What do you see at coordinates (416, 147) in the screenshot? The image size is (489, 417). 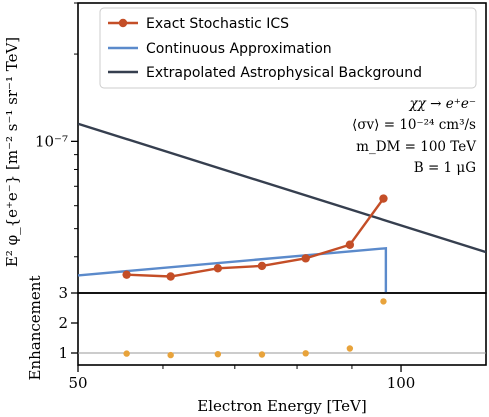 I see `annotation-mass: m_DM = 100 TeV` at bounding box center [416, 147].